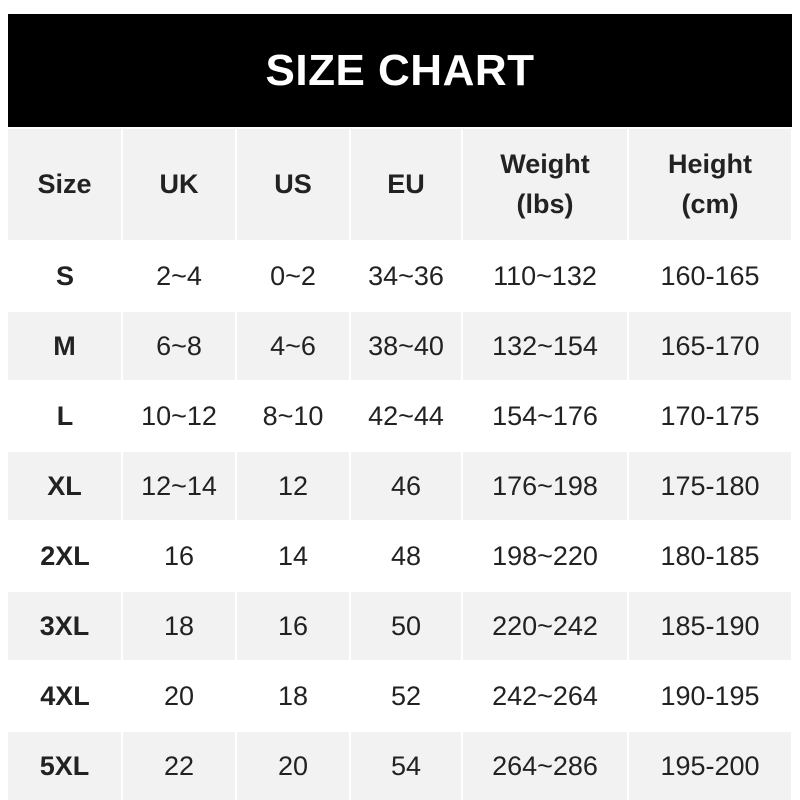 The width and height of the screenshot is (800, 800). I want to click on table-cell: 185-190, so click(710, 626).